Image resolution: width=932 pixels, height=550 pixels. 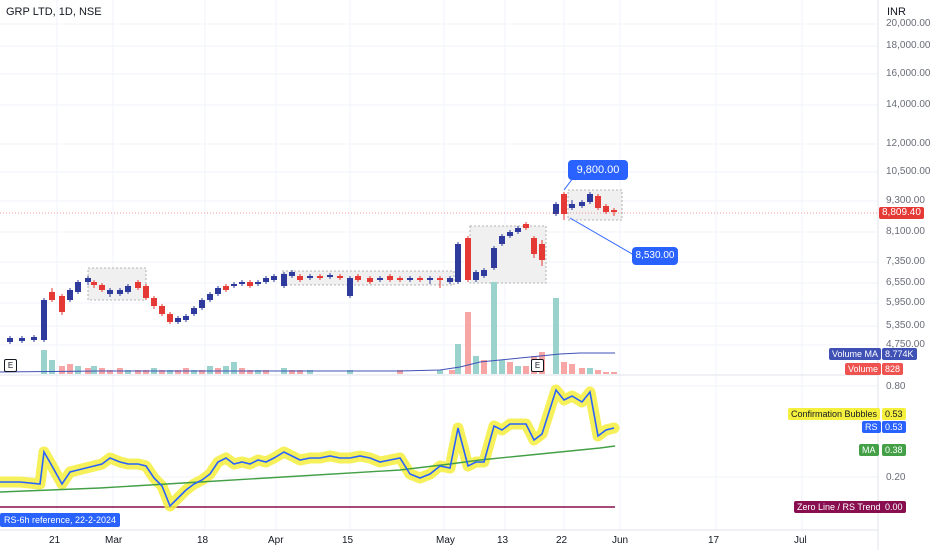 What do you see at coordinates (602, 236) in the screenshot?
I see `low-callout-leader` at bounding box center [602, 236].